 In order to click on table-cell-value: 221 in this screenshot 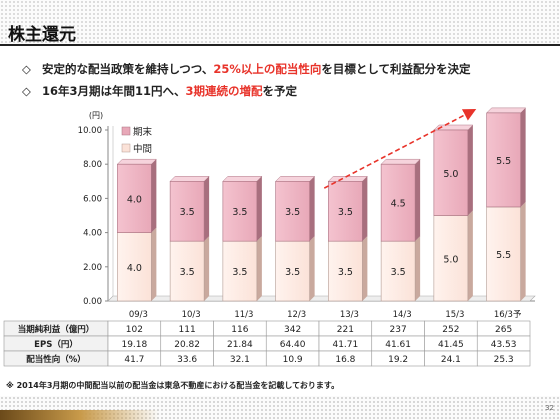, I will do `click(345, 330)`.